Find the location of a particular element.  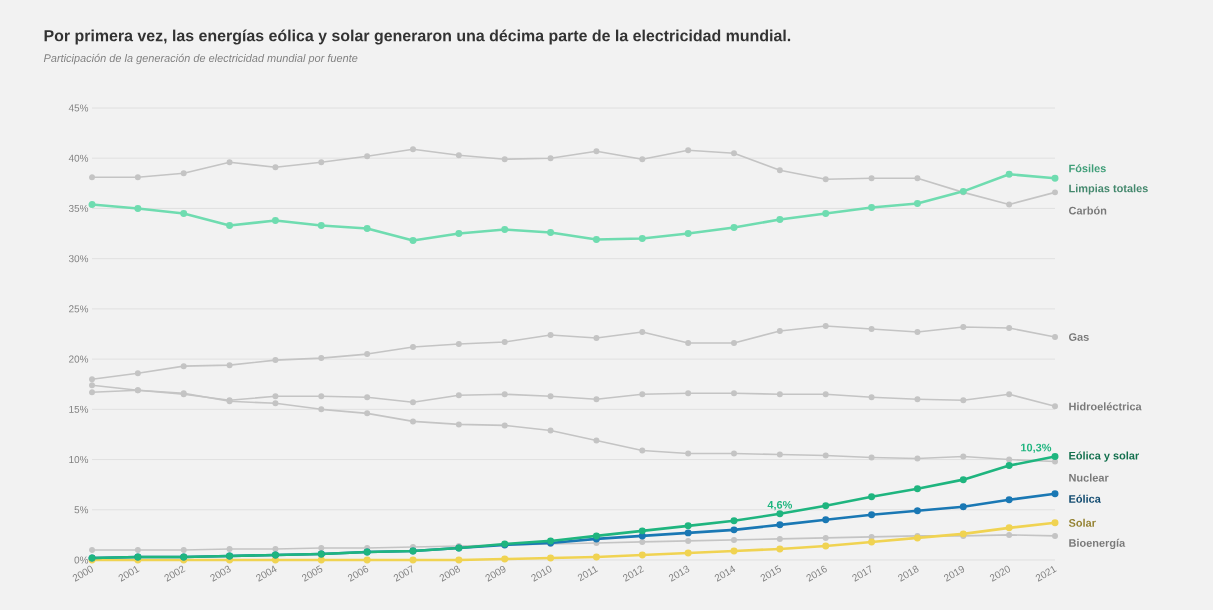

x-tick-label: 2011 is located at coordinates (588, 573).